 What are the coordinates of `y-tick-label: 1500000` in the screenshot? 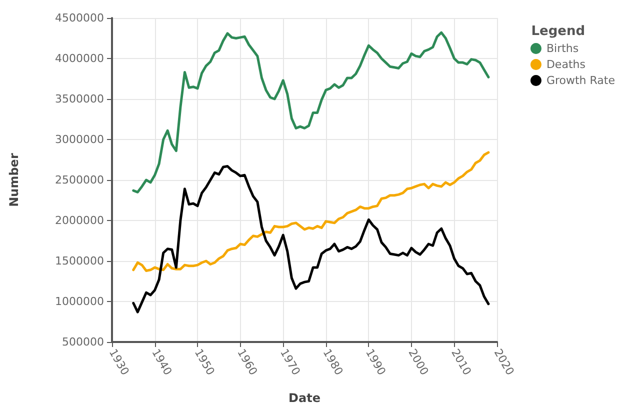 It's located at (79, 261).